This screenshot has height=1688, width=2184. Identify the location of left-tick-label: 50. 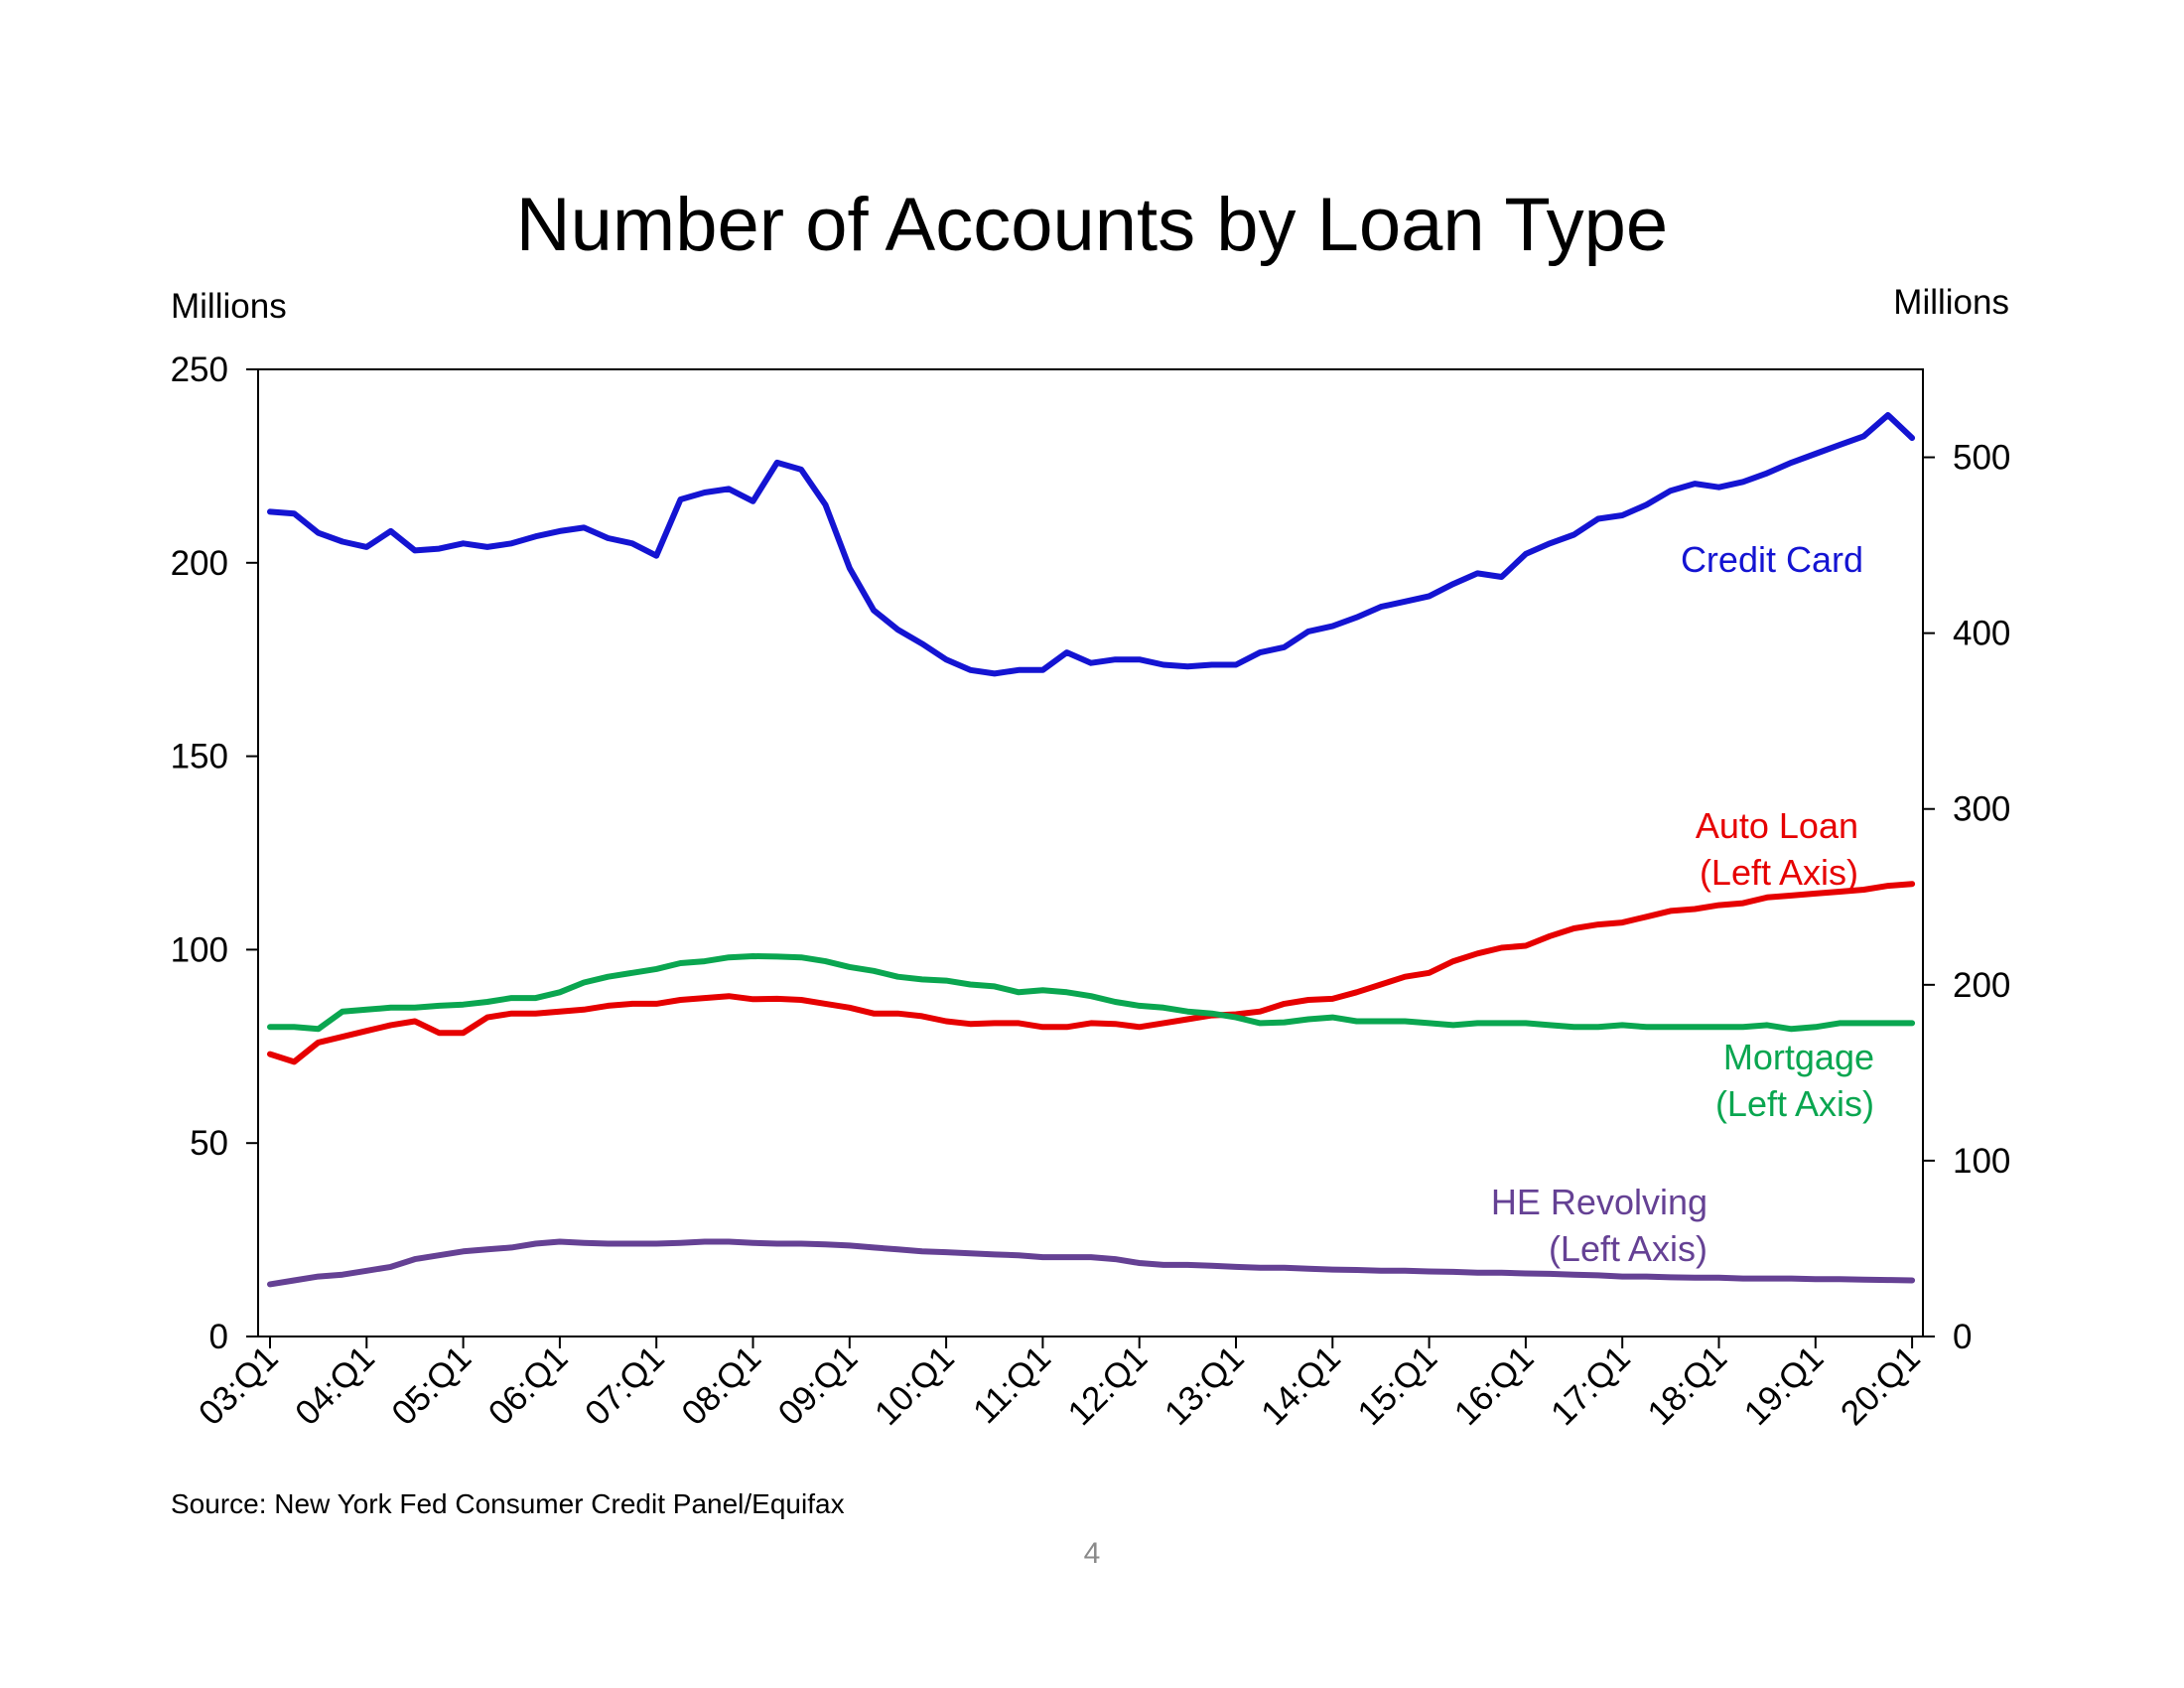
(209, 1143).